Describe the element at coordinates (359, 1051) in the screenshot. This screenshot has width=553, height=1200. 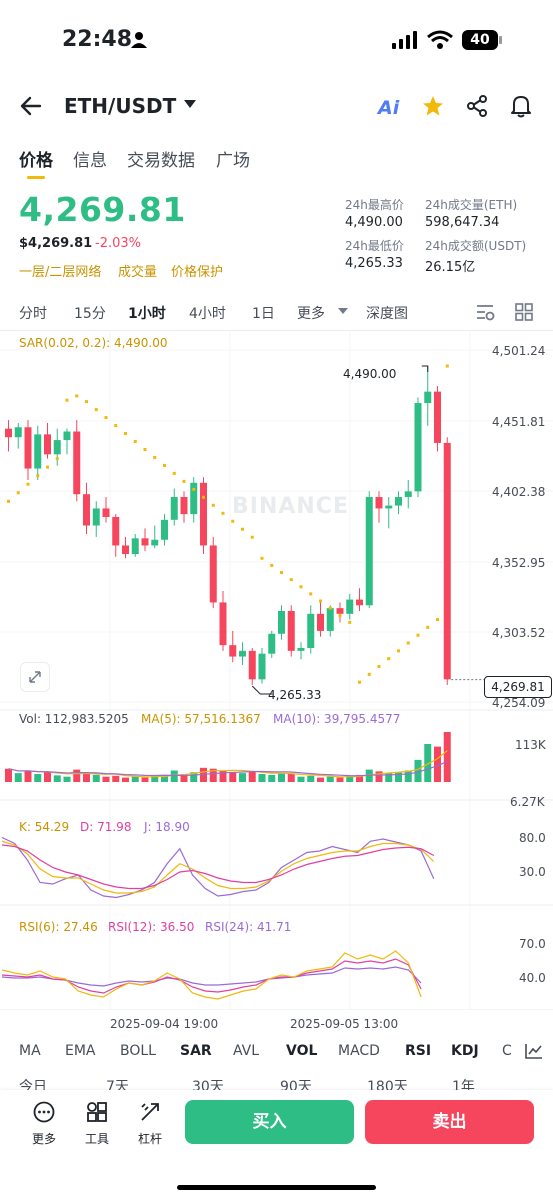
I see `indicator-macd: MACD` at that location.